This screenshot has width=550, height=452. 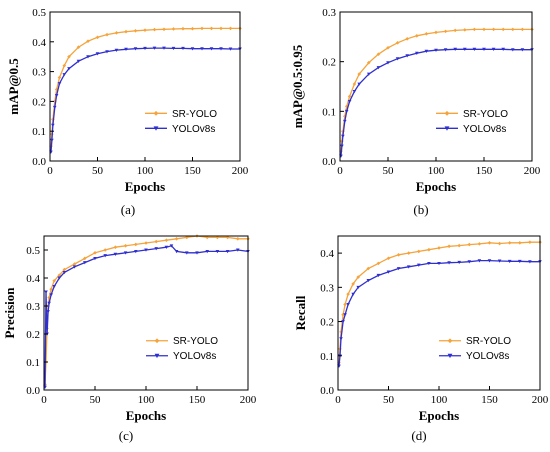 What do you see at coordinates (9, 313) in the screenshot?
I see `y-axis-title: Precision` at bounding box center [9, 313].